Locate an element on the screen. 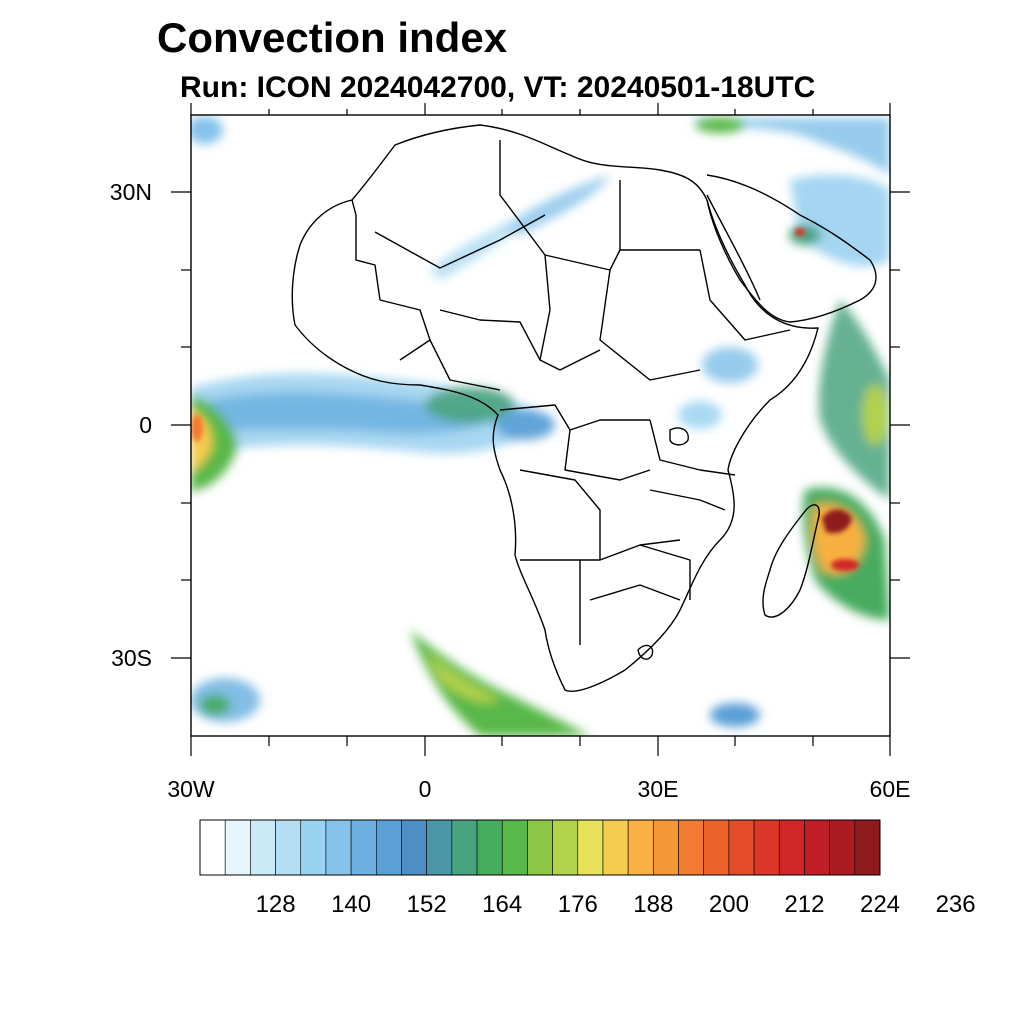  chart-title: Convection index is located at coordinates (332, 37).